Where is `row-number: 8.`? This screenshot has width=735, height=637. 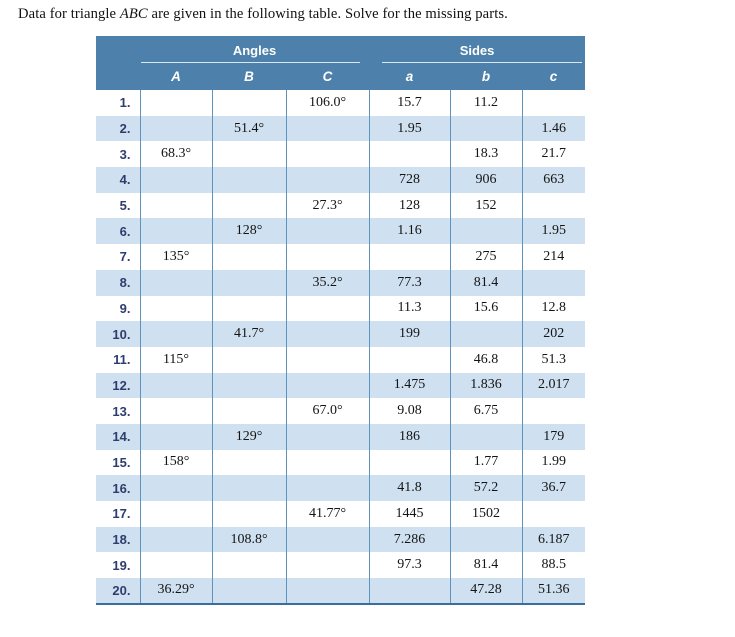 row-number: 8. is located at coordinates (118, 282).